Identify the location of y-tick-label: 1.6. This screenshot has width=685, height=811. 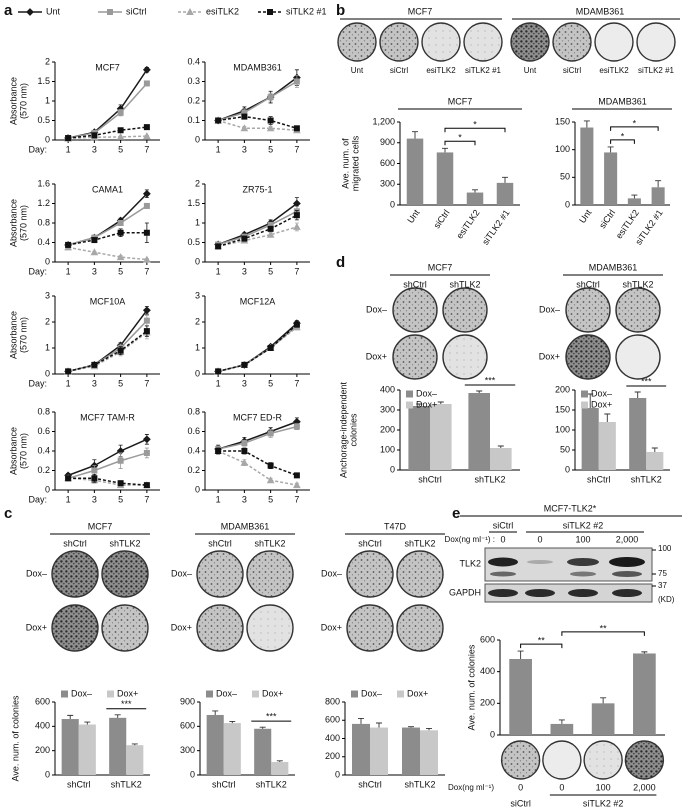
(43, 183).